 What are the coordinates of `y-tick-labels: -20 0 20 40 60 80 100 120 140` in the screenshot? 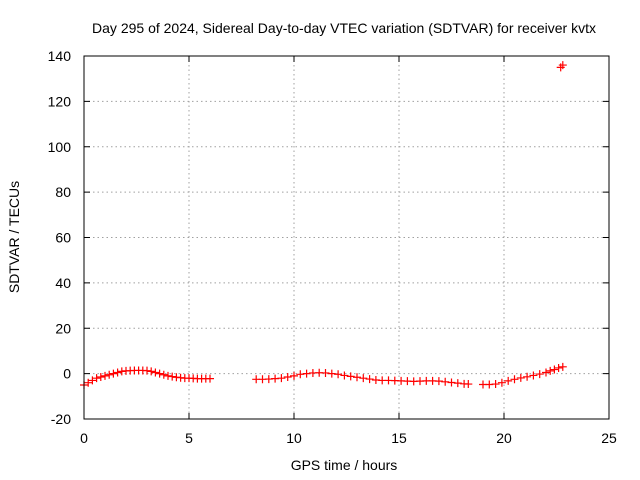 It's located at (60, 237).